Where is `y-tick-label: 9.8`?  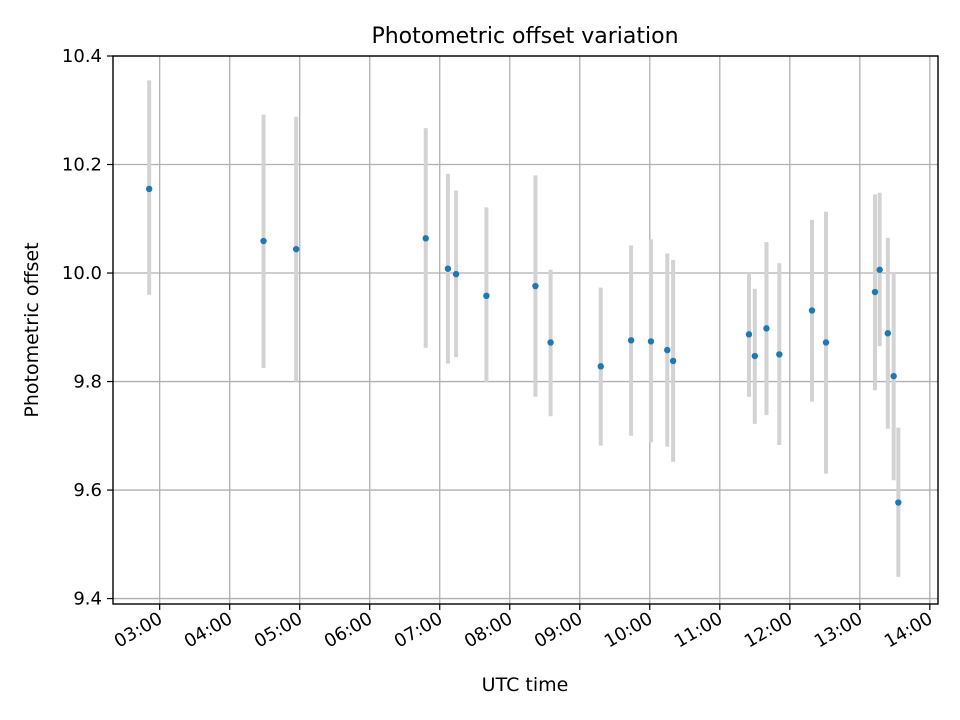 y-tick-label: 9.8 is located at coordinates (87, 382).